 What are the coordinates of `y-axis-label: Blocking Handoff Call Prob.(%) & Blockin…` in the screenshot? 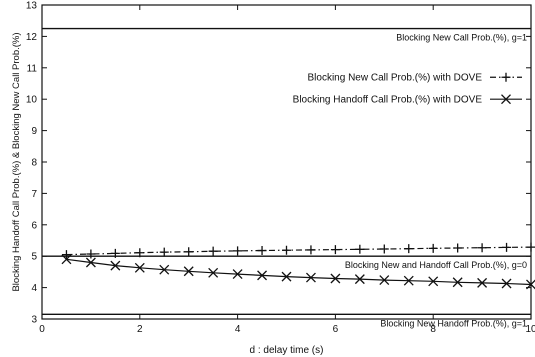 It's located at (16, 161).